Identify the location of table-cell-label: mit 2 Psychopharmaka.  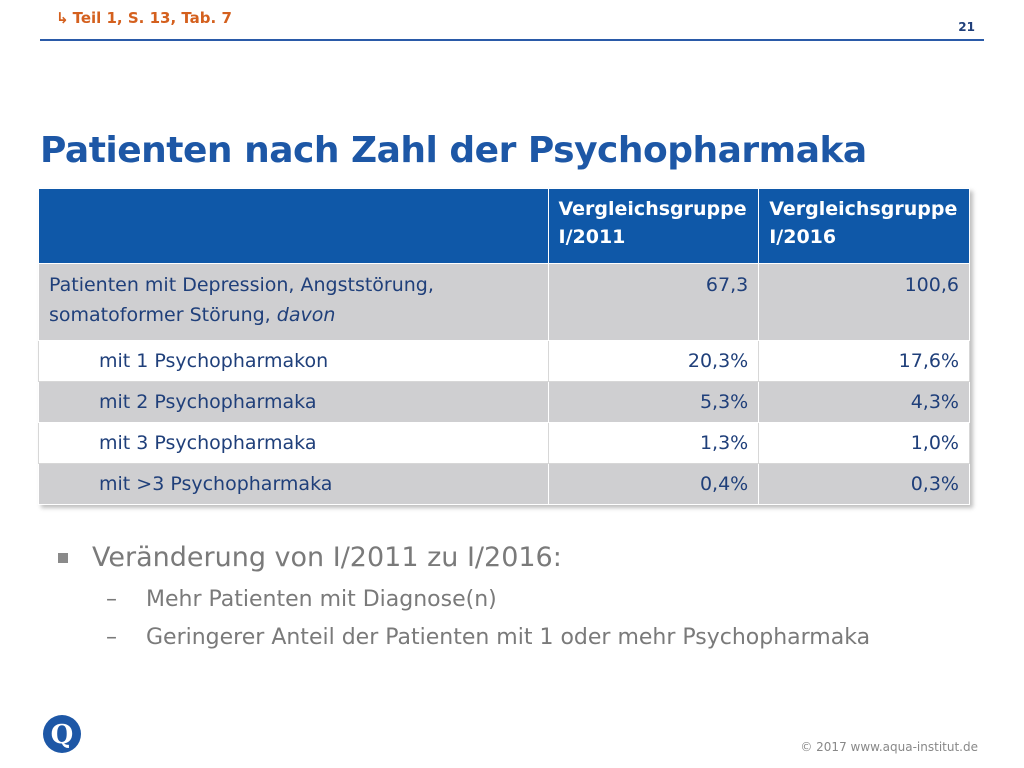
(293, 402).